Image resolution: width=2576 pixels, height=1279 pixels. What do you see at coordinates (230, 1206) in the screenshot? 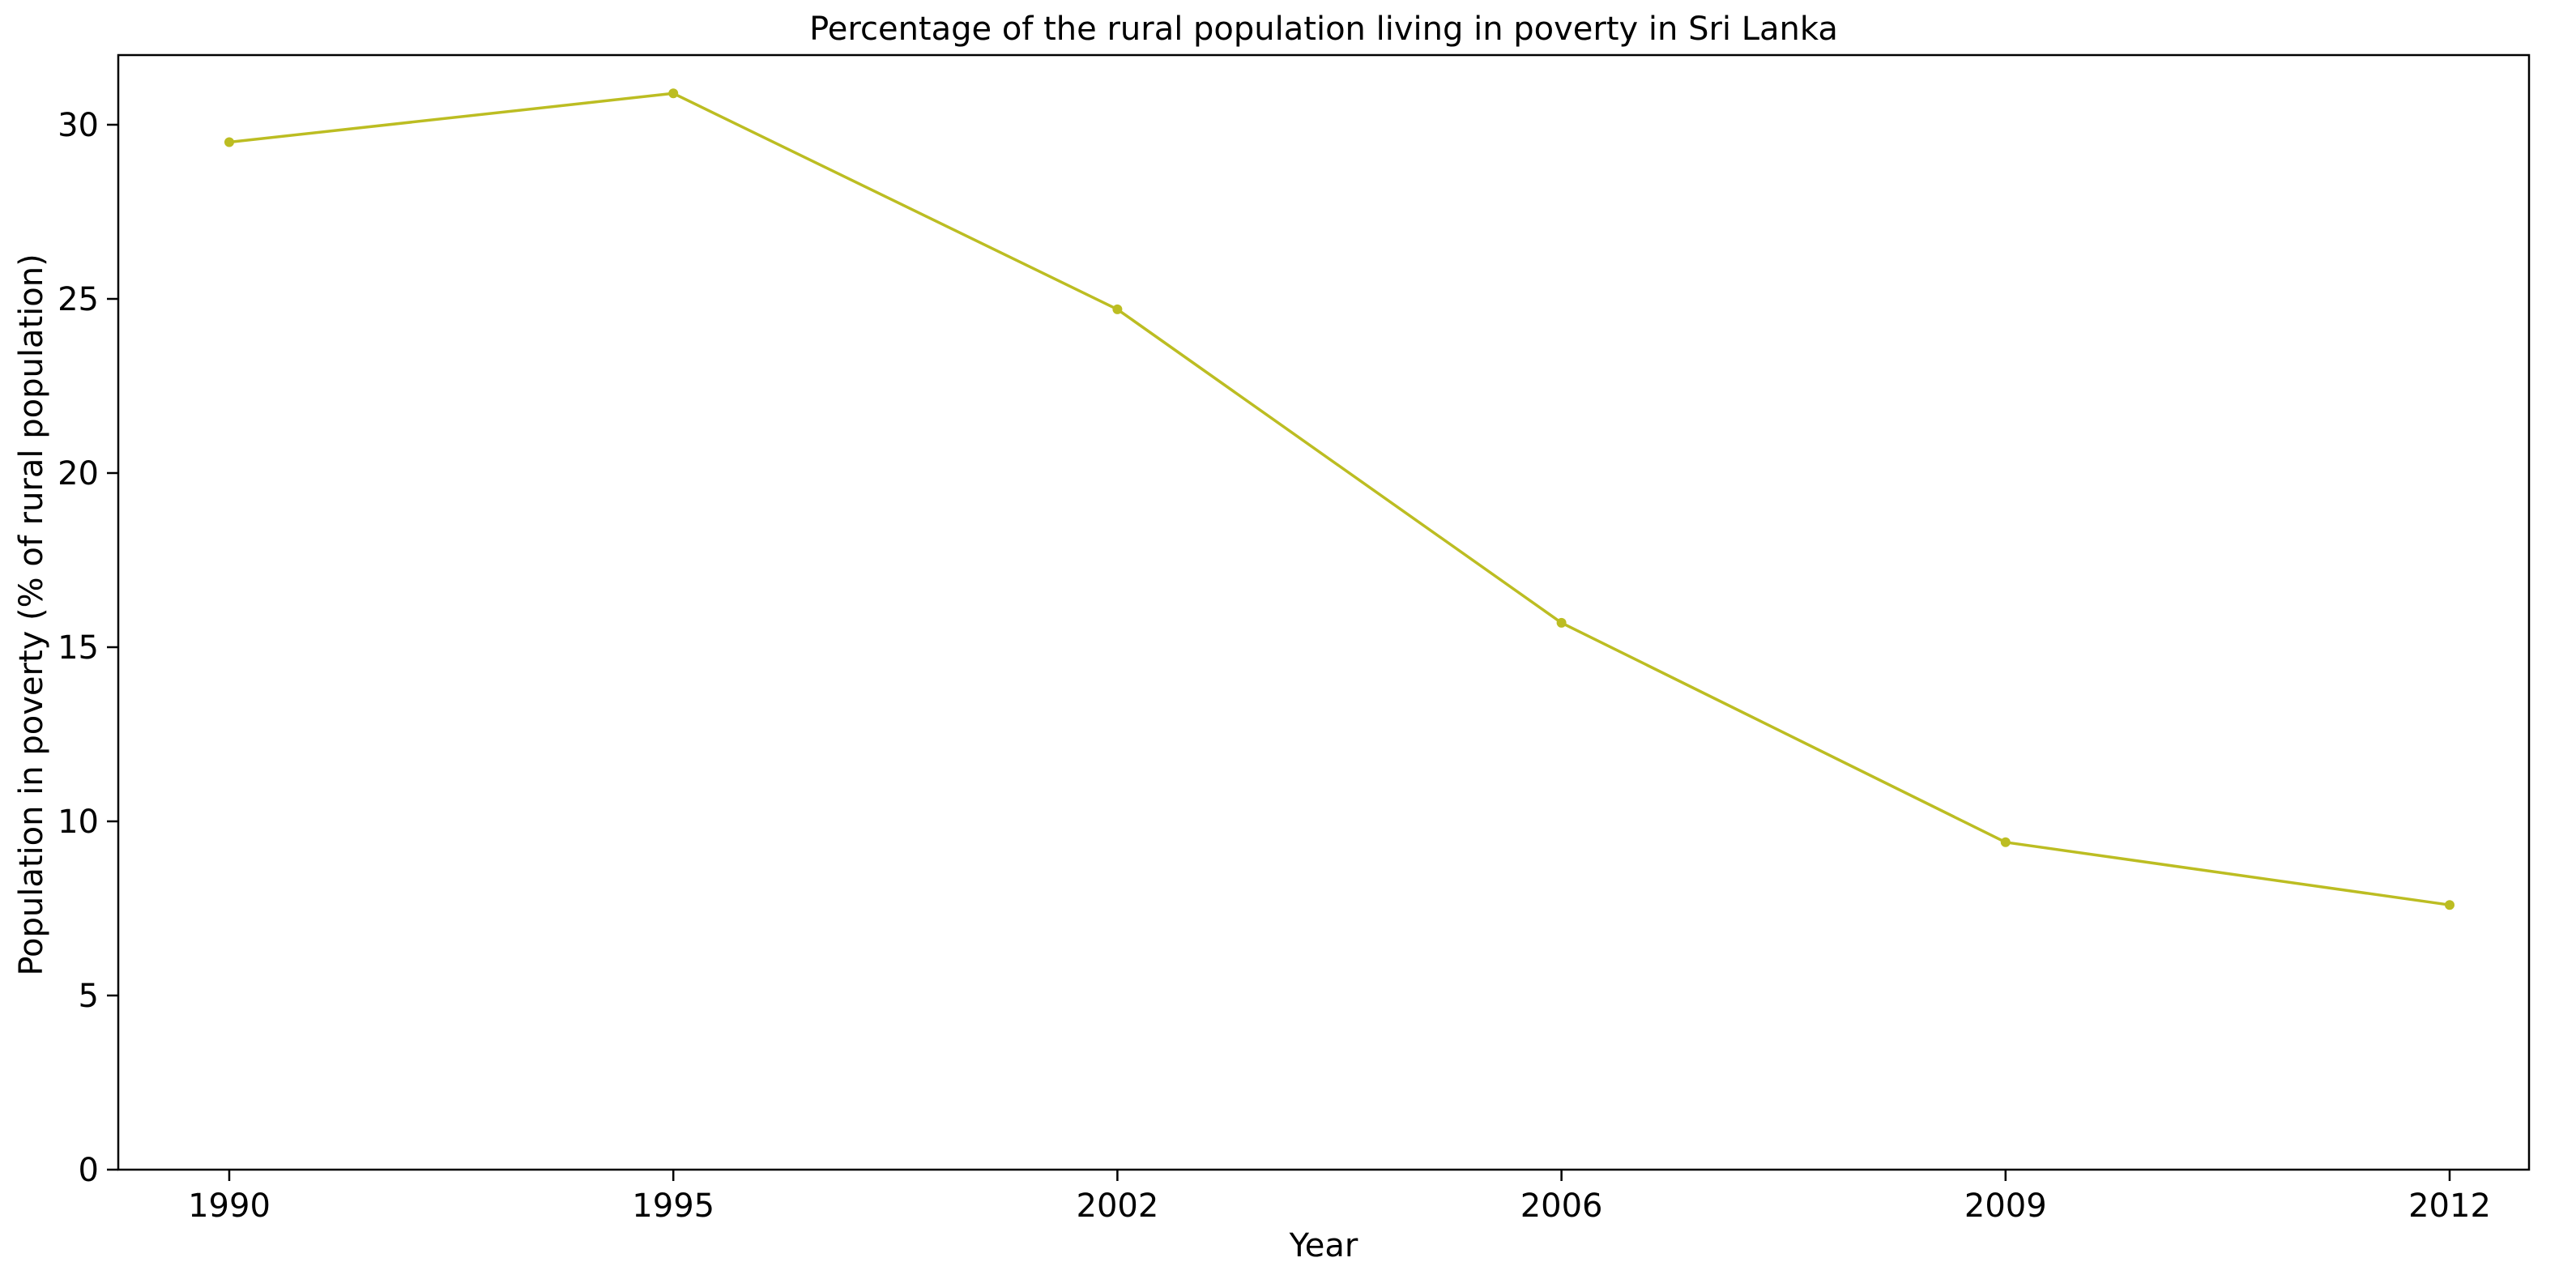
I see `x-tick-label: 1990` at bounding box center [230, 1206].